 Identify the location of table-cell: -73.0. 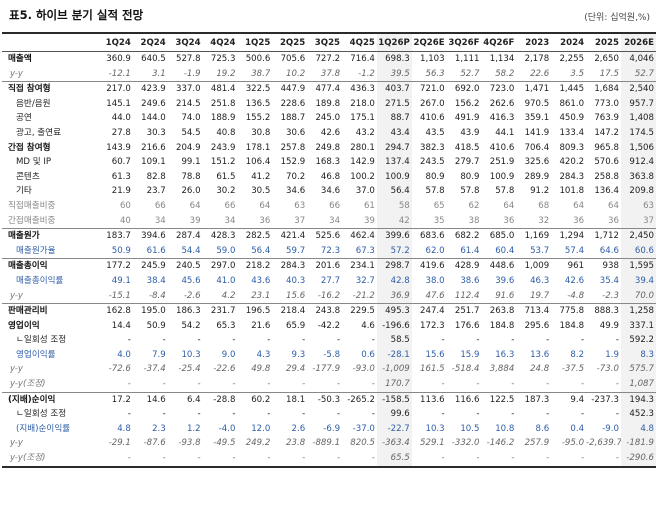
(607, 369).